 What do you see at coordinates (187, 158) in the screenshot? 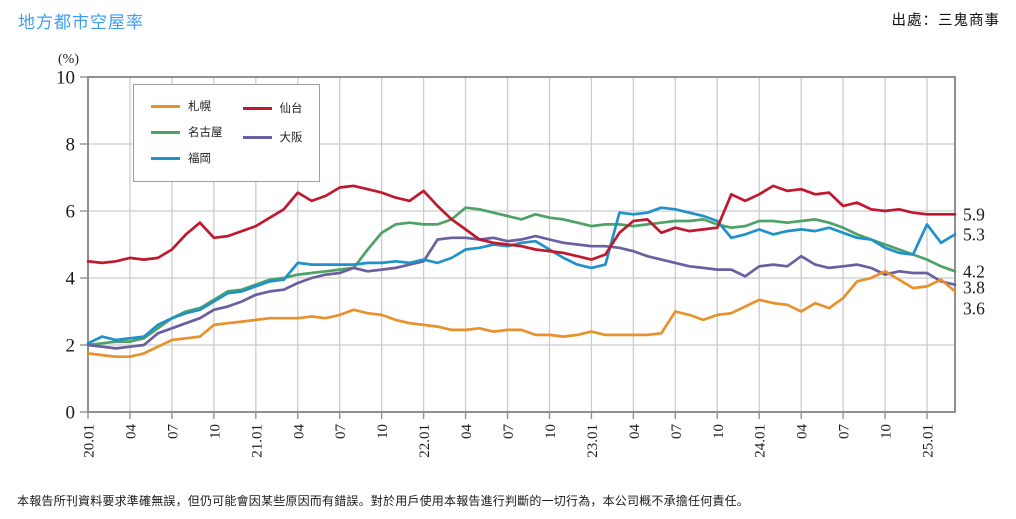
I see `legend-item-福岡: 福岡` at bounding box center [187, 158].